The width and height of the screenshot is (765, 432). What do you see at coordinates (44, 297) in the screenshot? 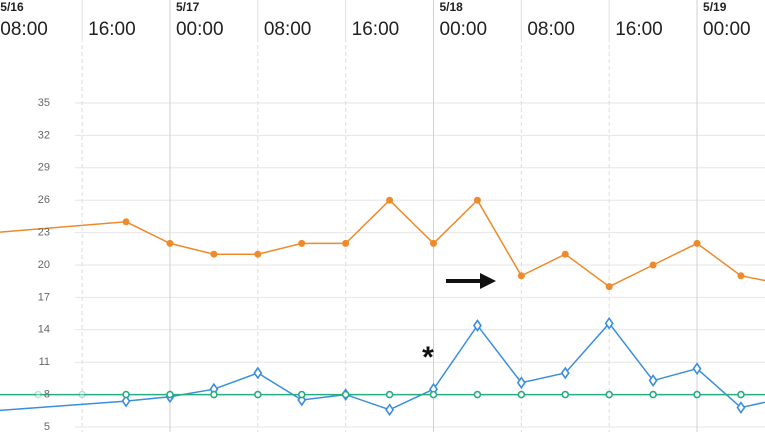
I see `y-tick-label: 17` at bounding box center [44, 297].